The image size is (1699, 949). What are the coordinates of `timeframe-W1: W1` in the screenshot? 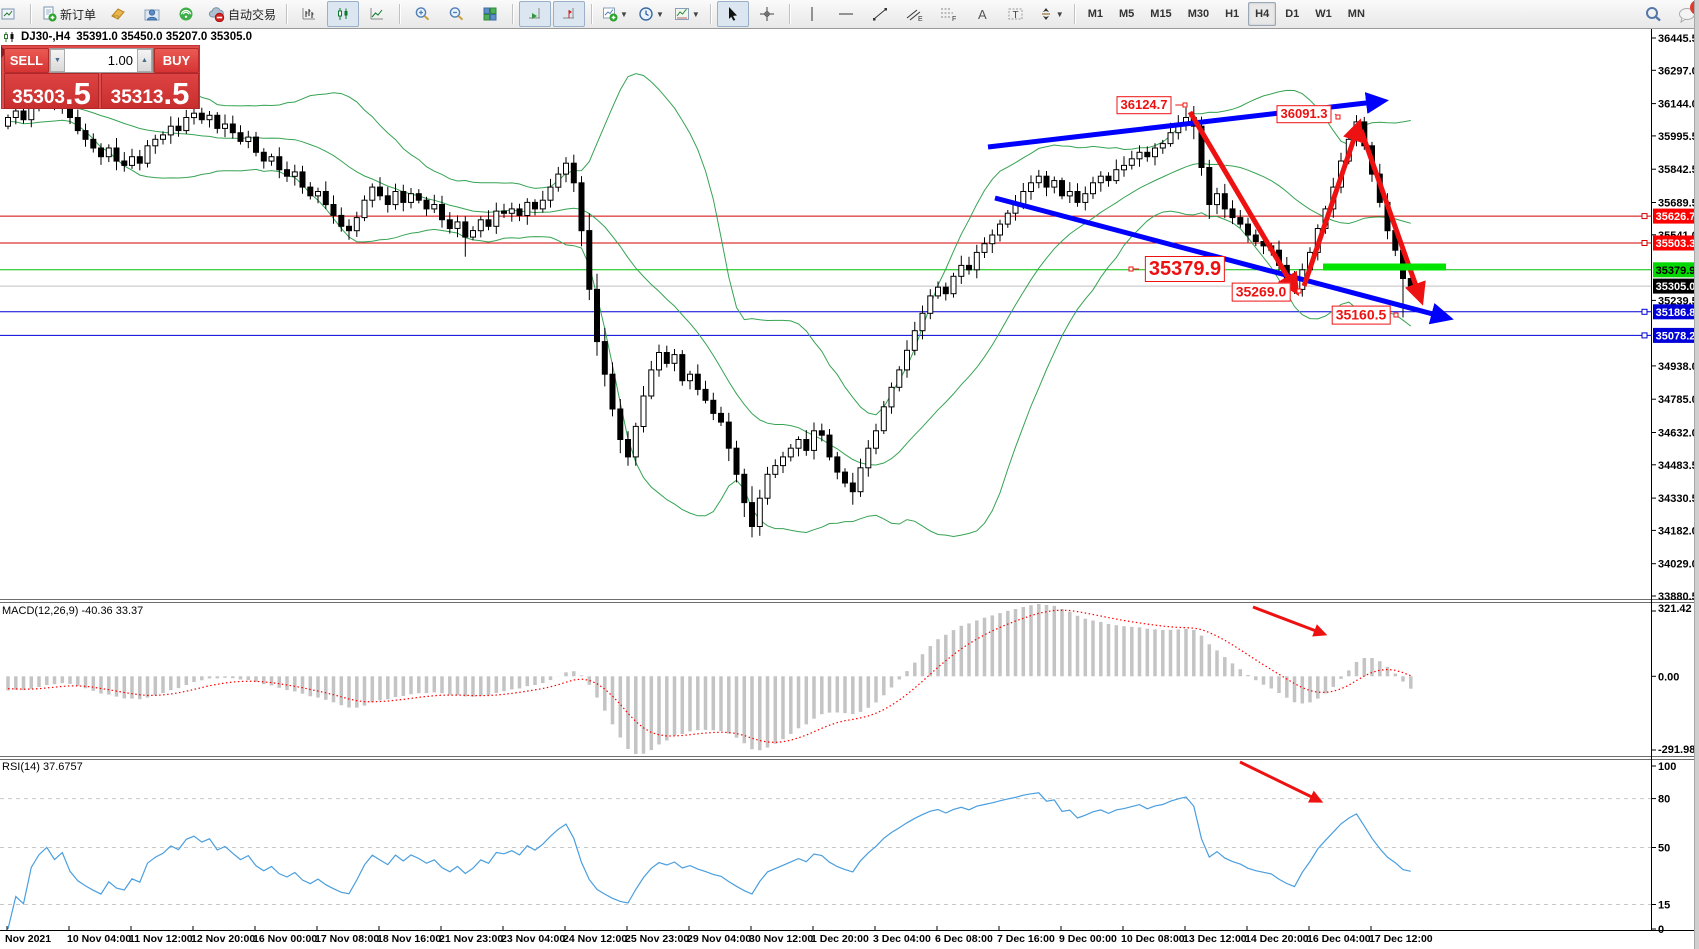 It's located at (1323, 14).